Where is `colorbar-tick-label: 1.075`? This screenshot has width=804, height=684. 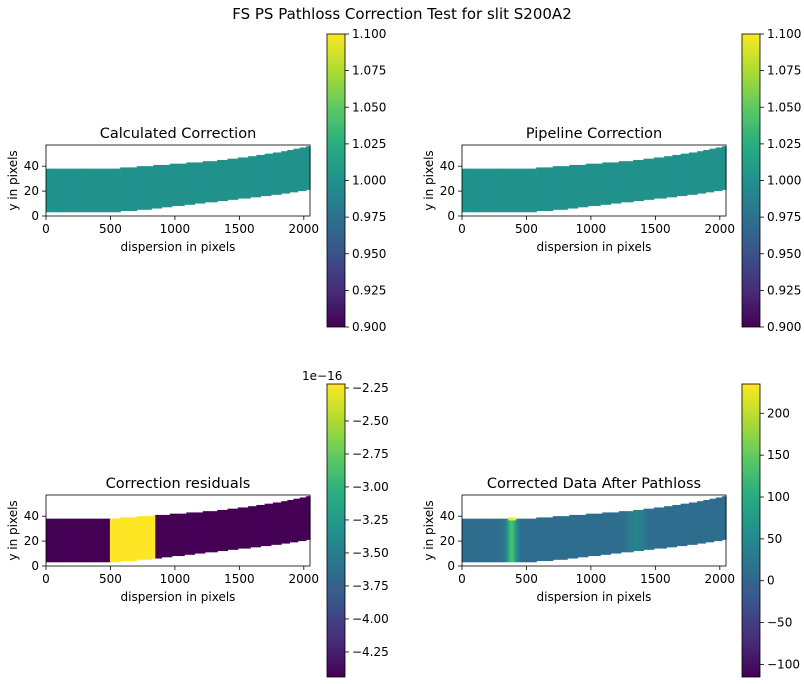 colorbar-tick-label: 1.075 is located at coordinates (784, 71).